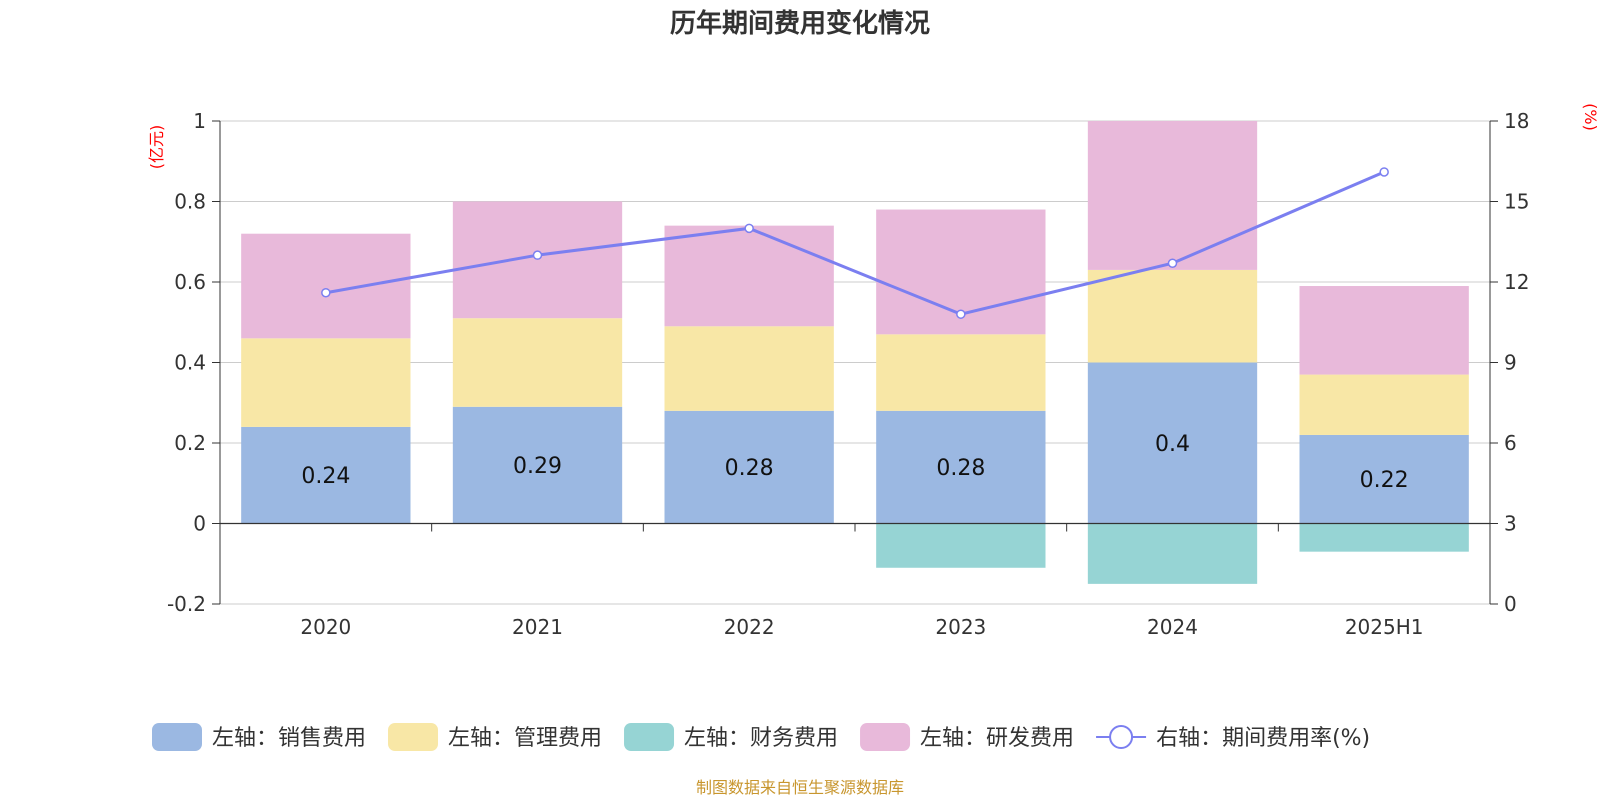 The width and height of the screenshot is (1600, 800). I want to click on legend-label: 左轴：管理费用, so click(525, 738).